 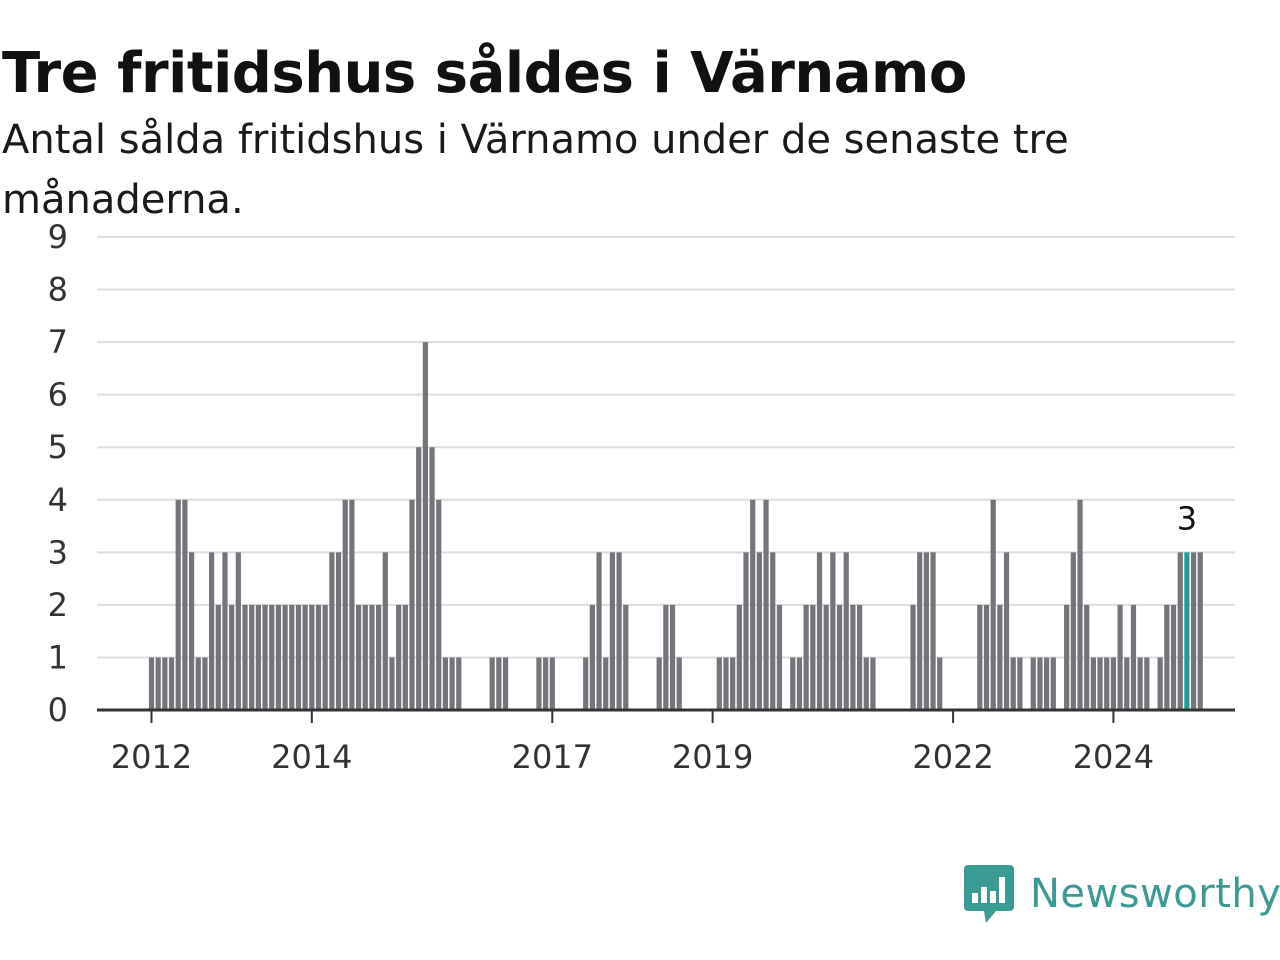 What do you see at coordinates (58, 395) in the screenshot?
I see `y-tick-label: 6` at bounding box center [58, 395].